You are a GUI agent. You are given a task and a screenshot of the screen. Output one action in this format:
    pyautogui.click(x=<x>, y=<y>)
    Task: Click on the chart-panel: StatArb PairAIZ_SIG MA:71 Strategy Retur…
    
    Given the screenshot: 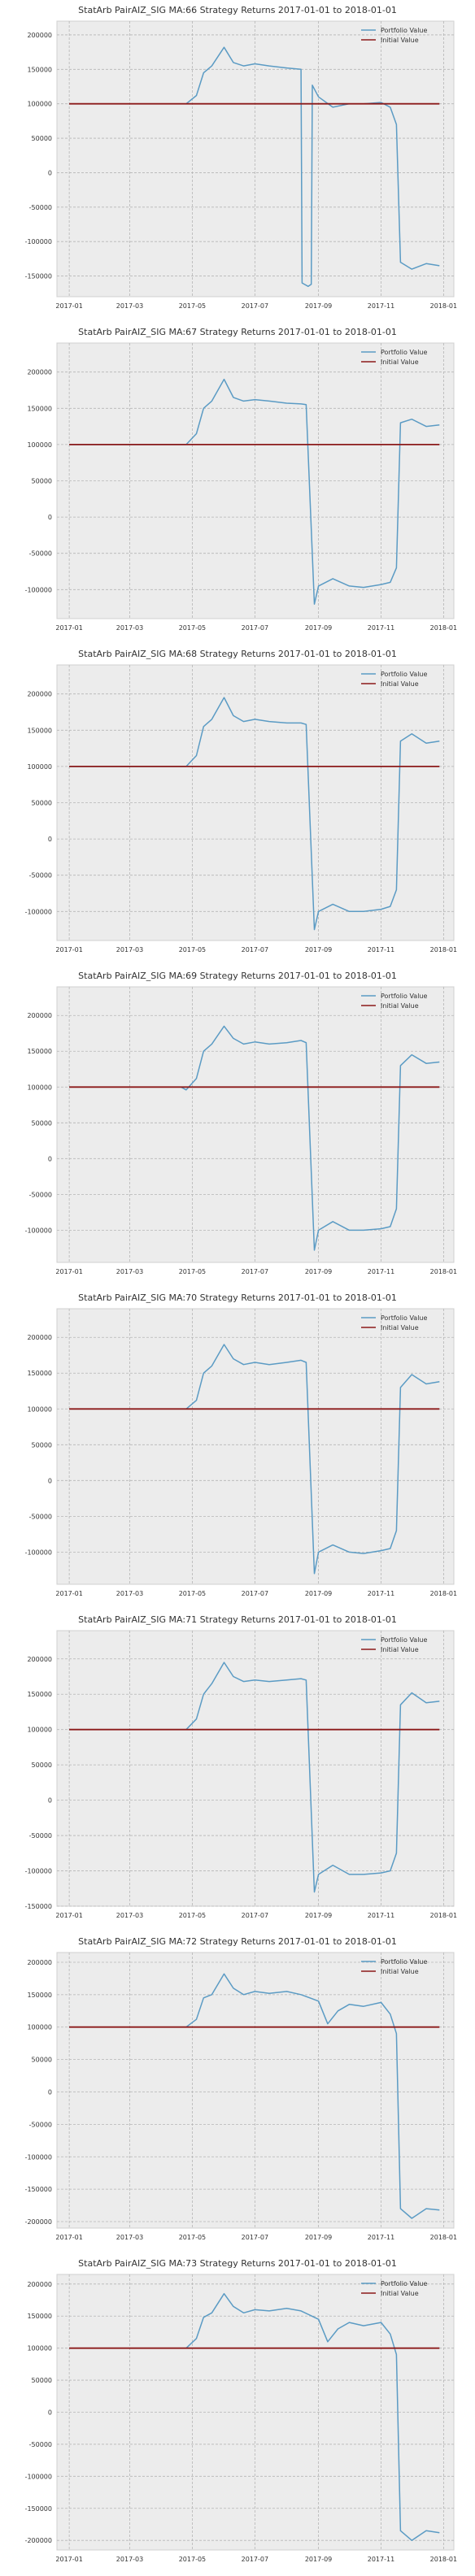 What is the action you would take?
    pyautogui.click(x=241, y=1766)
    